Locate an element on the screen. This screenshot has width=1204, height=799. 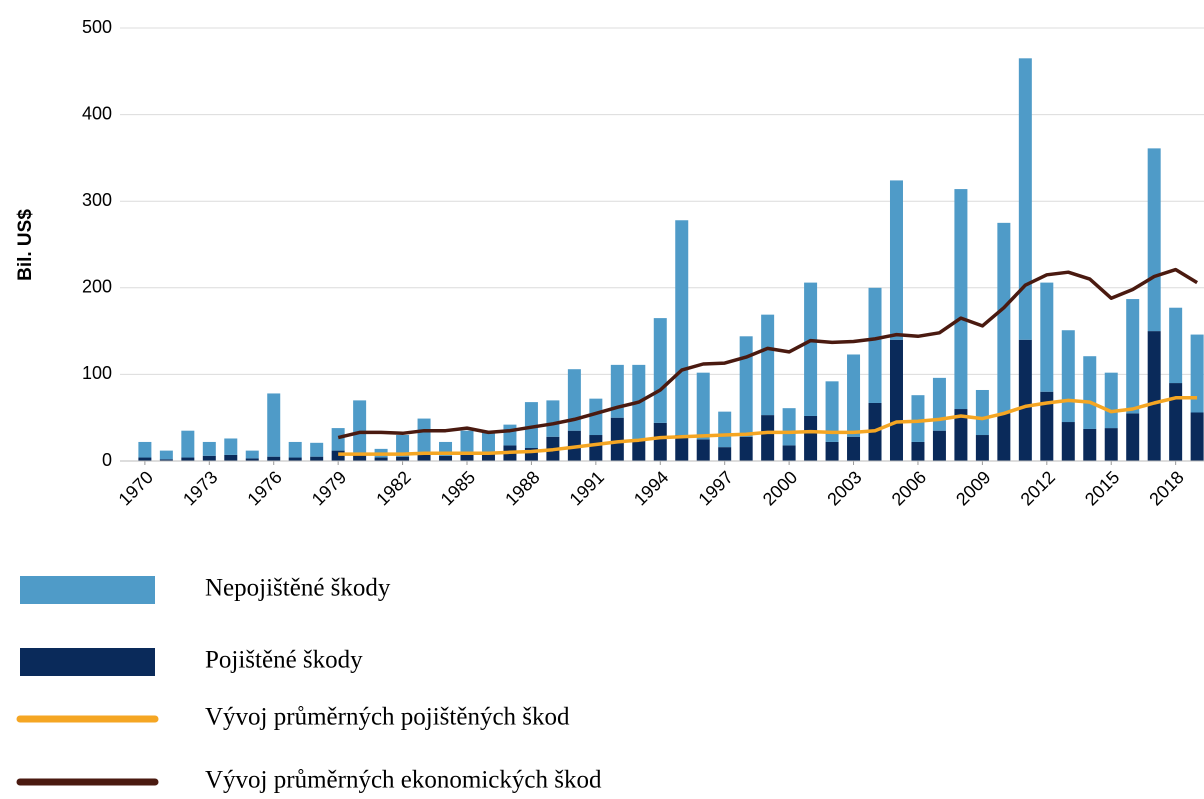
x-tick-label: 2009 is located at coordinates (973, 488).